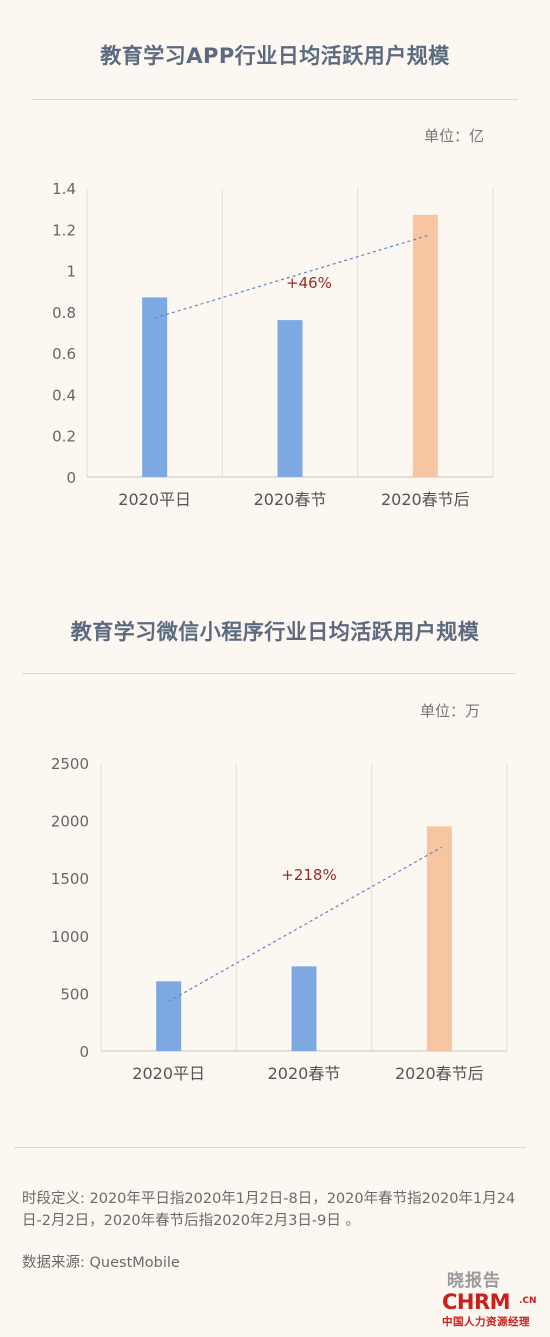 This screenshot has width=550, height=1337. Describe the element at coordinates (70, 937) in the screenshot. I see `y-tick-label: 1000` at that location.